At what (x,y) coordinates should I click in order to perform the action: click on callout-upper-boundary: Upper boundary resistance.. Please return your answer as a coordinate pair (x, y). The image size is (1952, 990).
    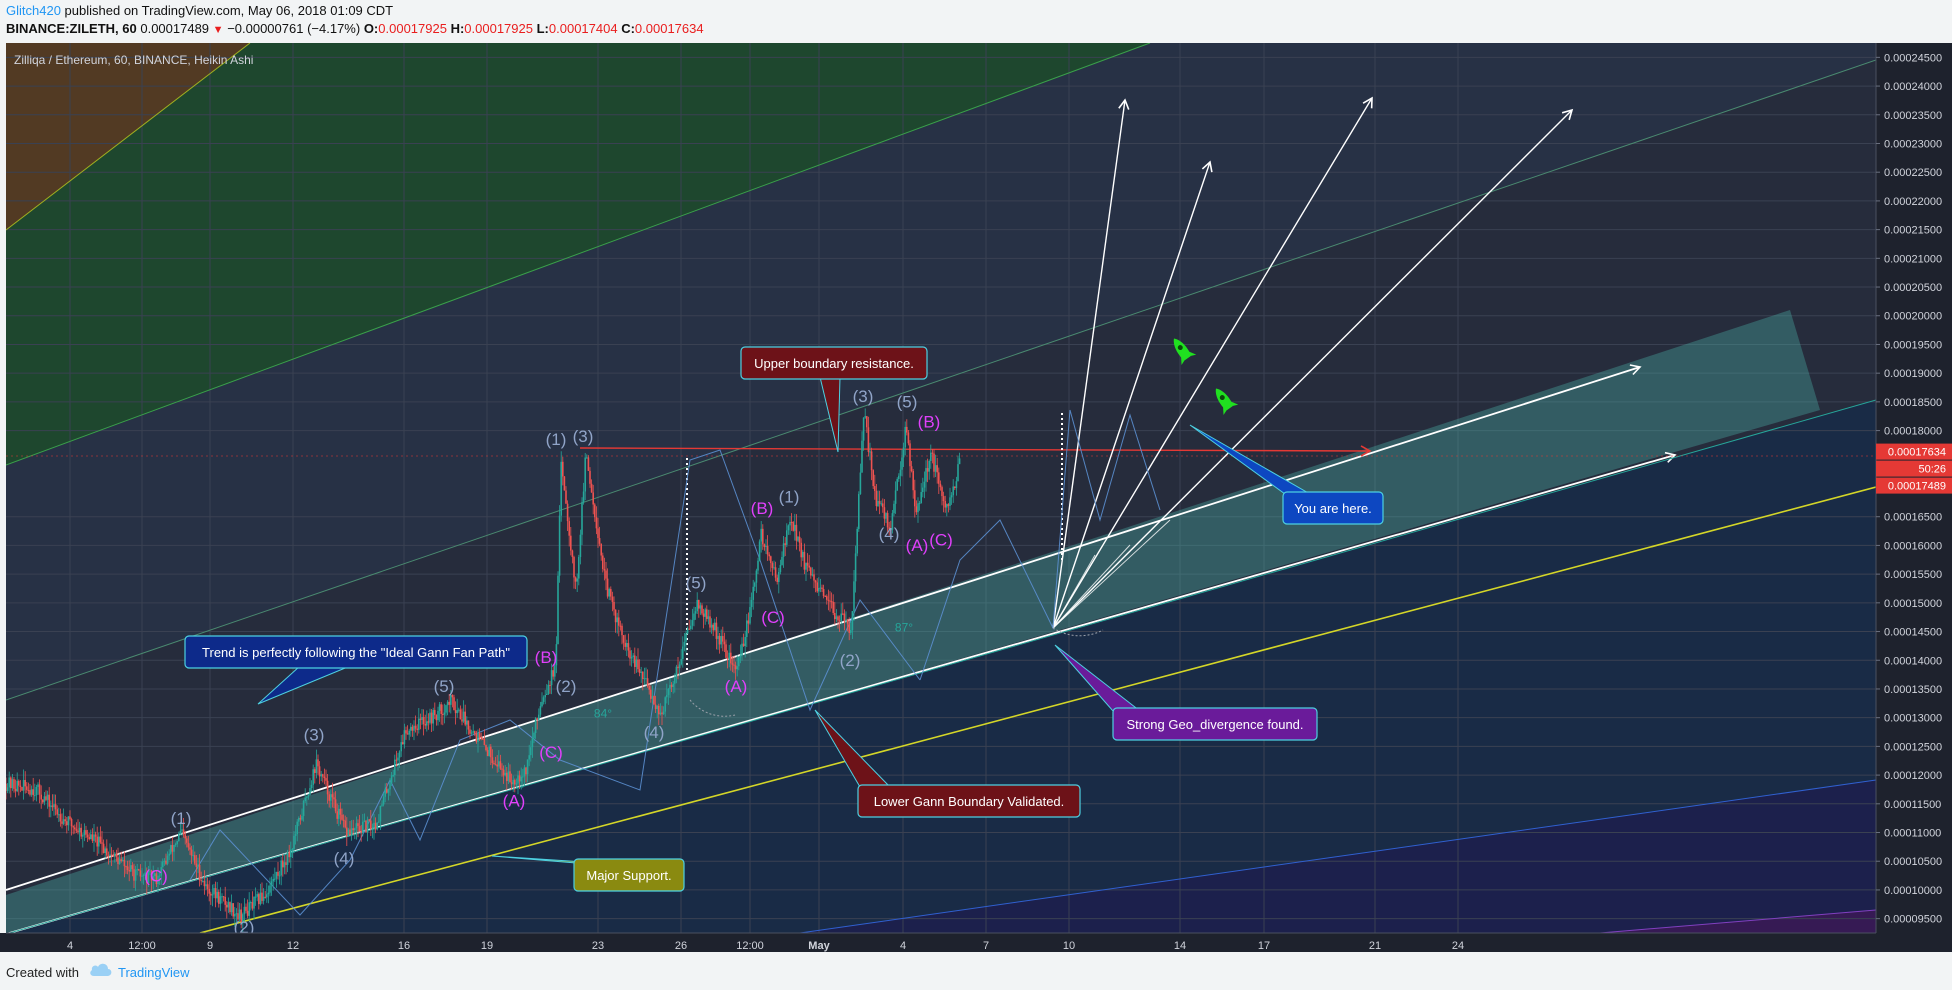
    Looking at the image, I should click on (834, 399).